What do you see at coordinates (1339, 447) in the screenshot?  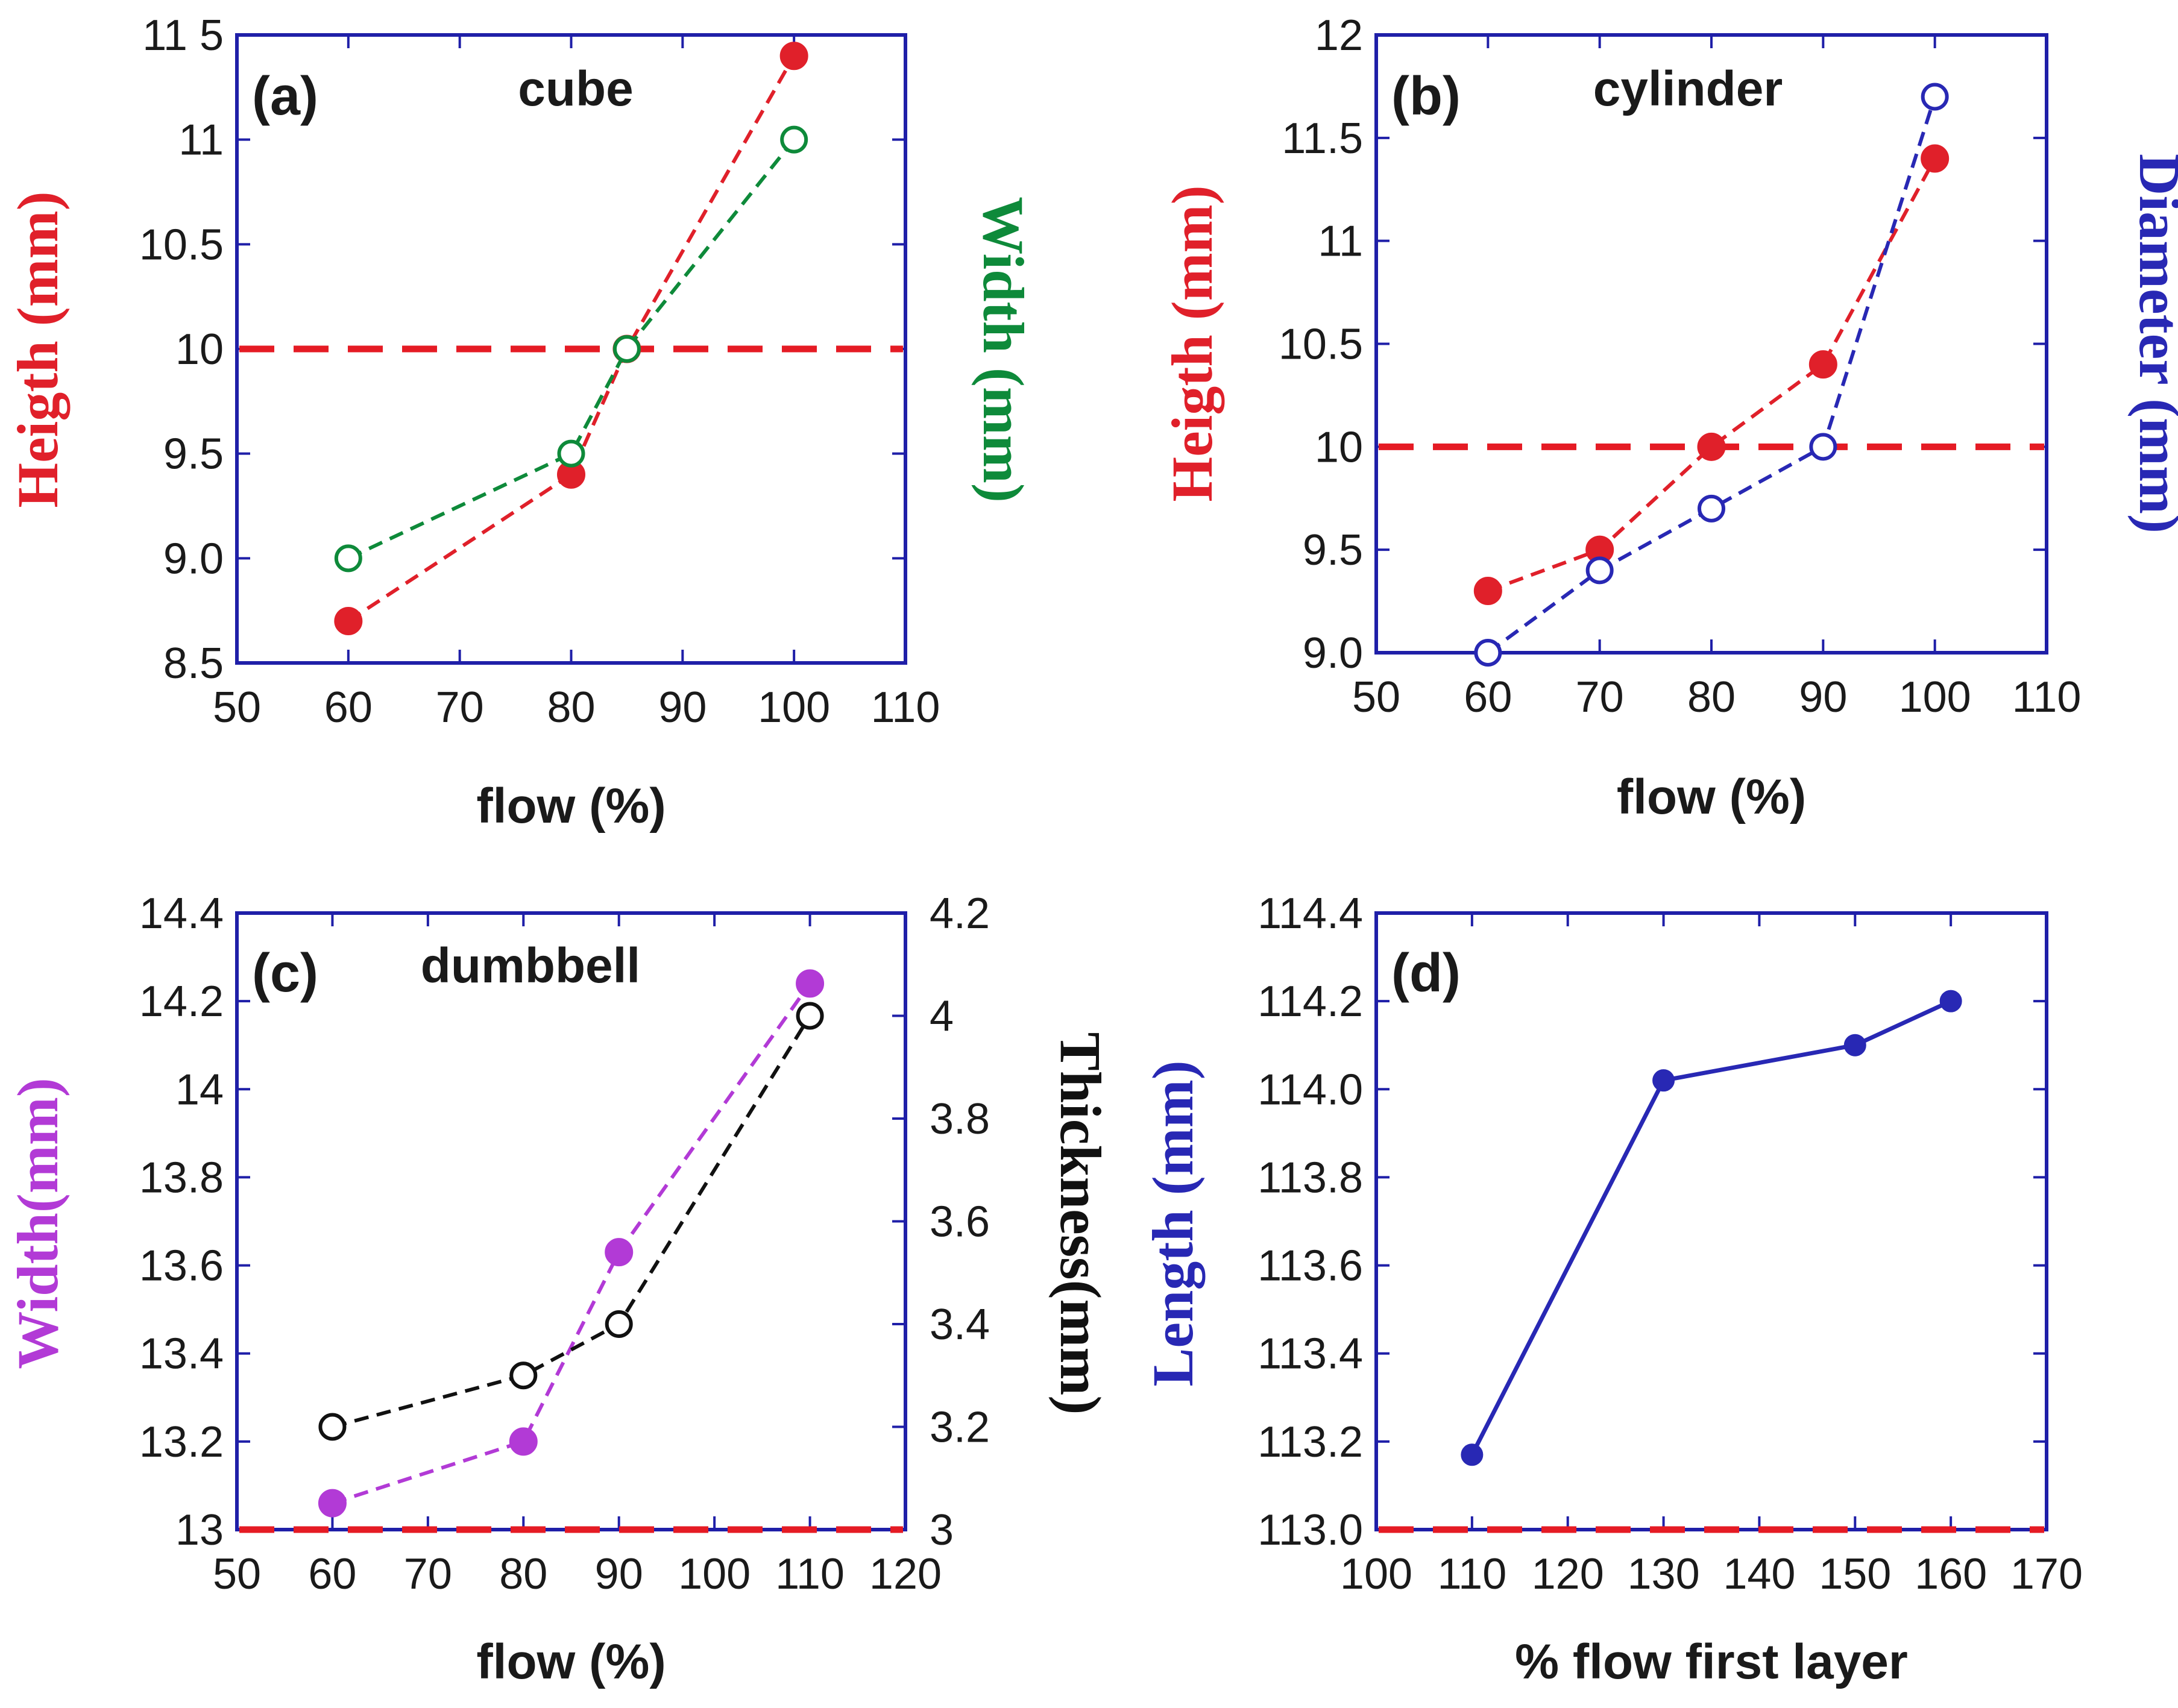 I see `y-tick-label: 10` at bounding box center [1339, 447].